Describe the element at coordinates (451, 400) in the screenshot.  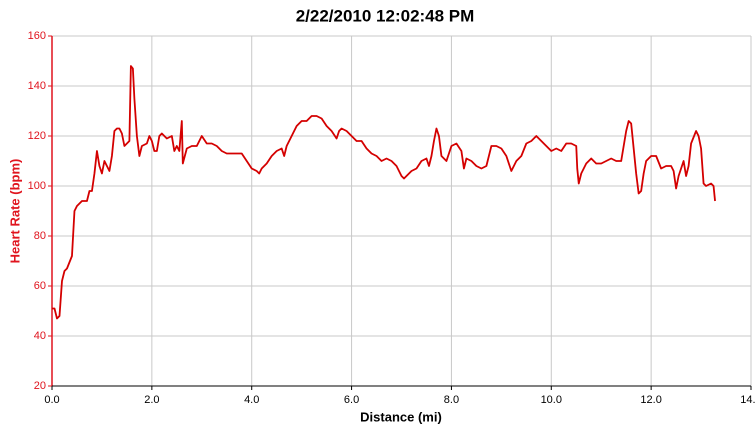
I see `x-tick-label: 8.0` at that location.